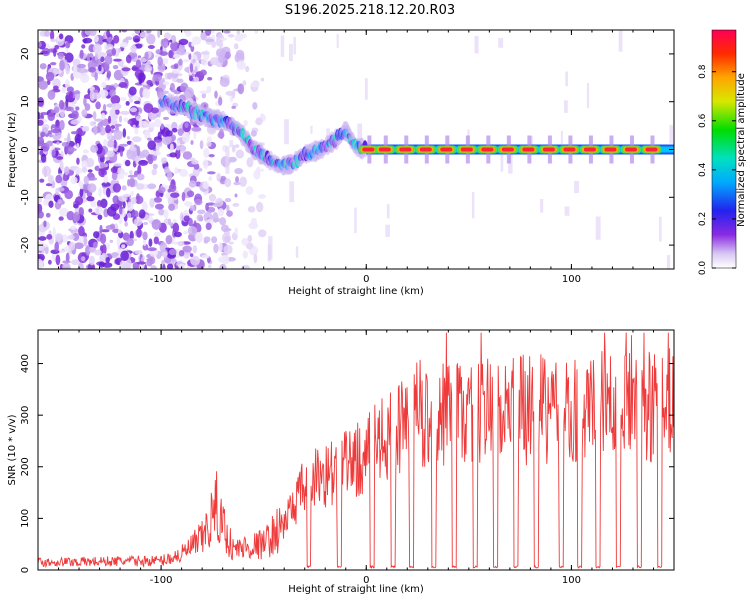 This screenshot has height=604, width=750. I want to click on snr-ylabel: SNR (10 * v/v), so click(12, 449).